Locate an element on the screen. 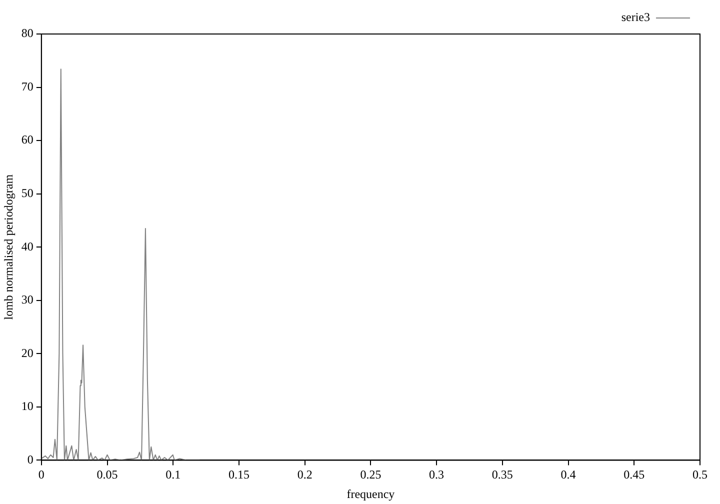 The width and height of the screenshot is (720, 504). x-axis-title: frequency is located at coordinates (370, 493).